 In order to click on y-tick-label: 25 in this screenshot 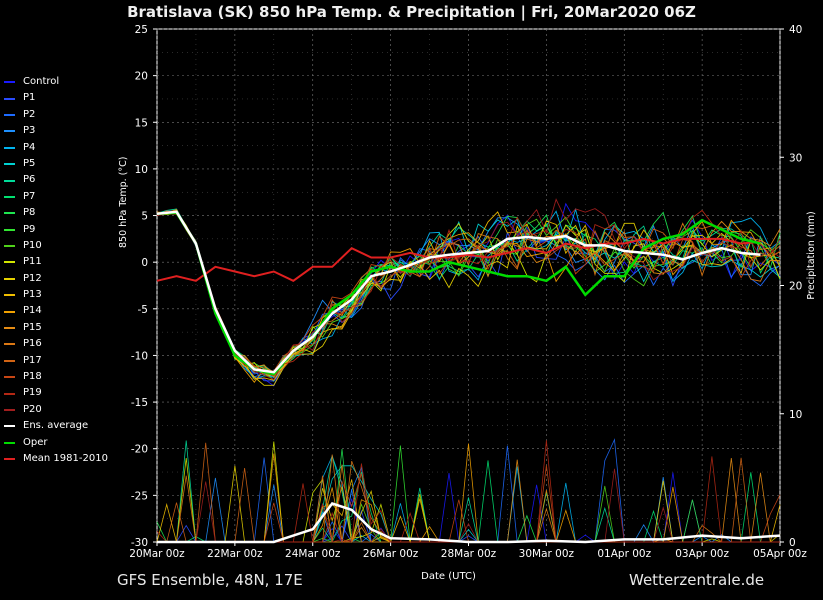, I will do `click(141, 30)`.